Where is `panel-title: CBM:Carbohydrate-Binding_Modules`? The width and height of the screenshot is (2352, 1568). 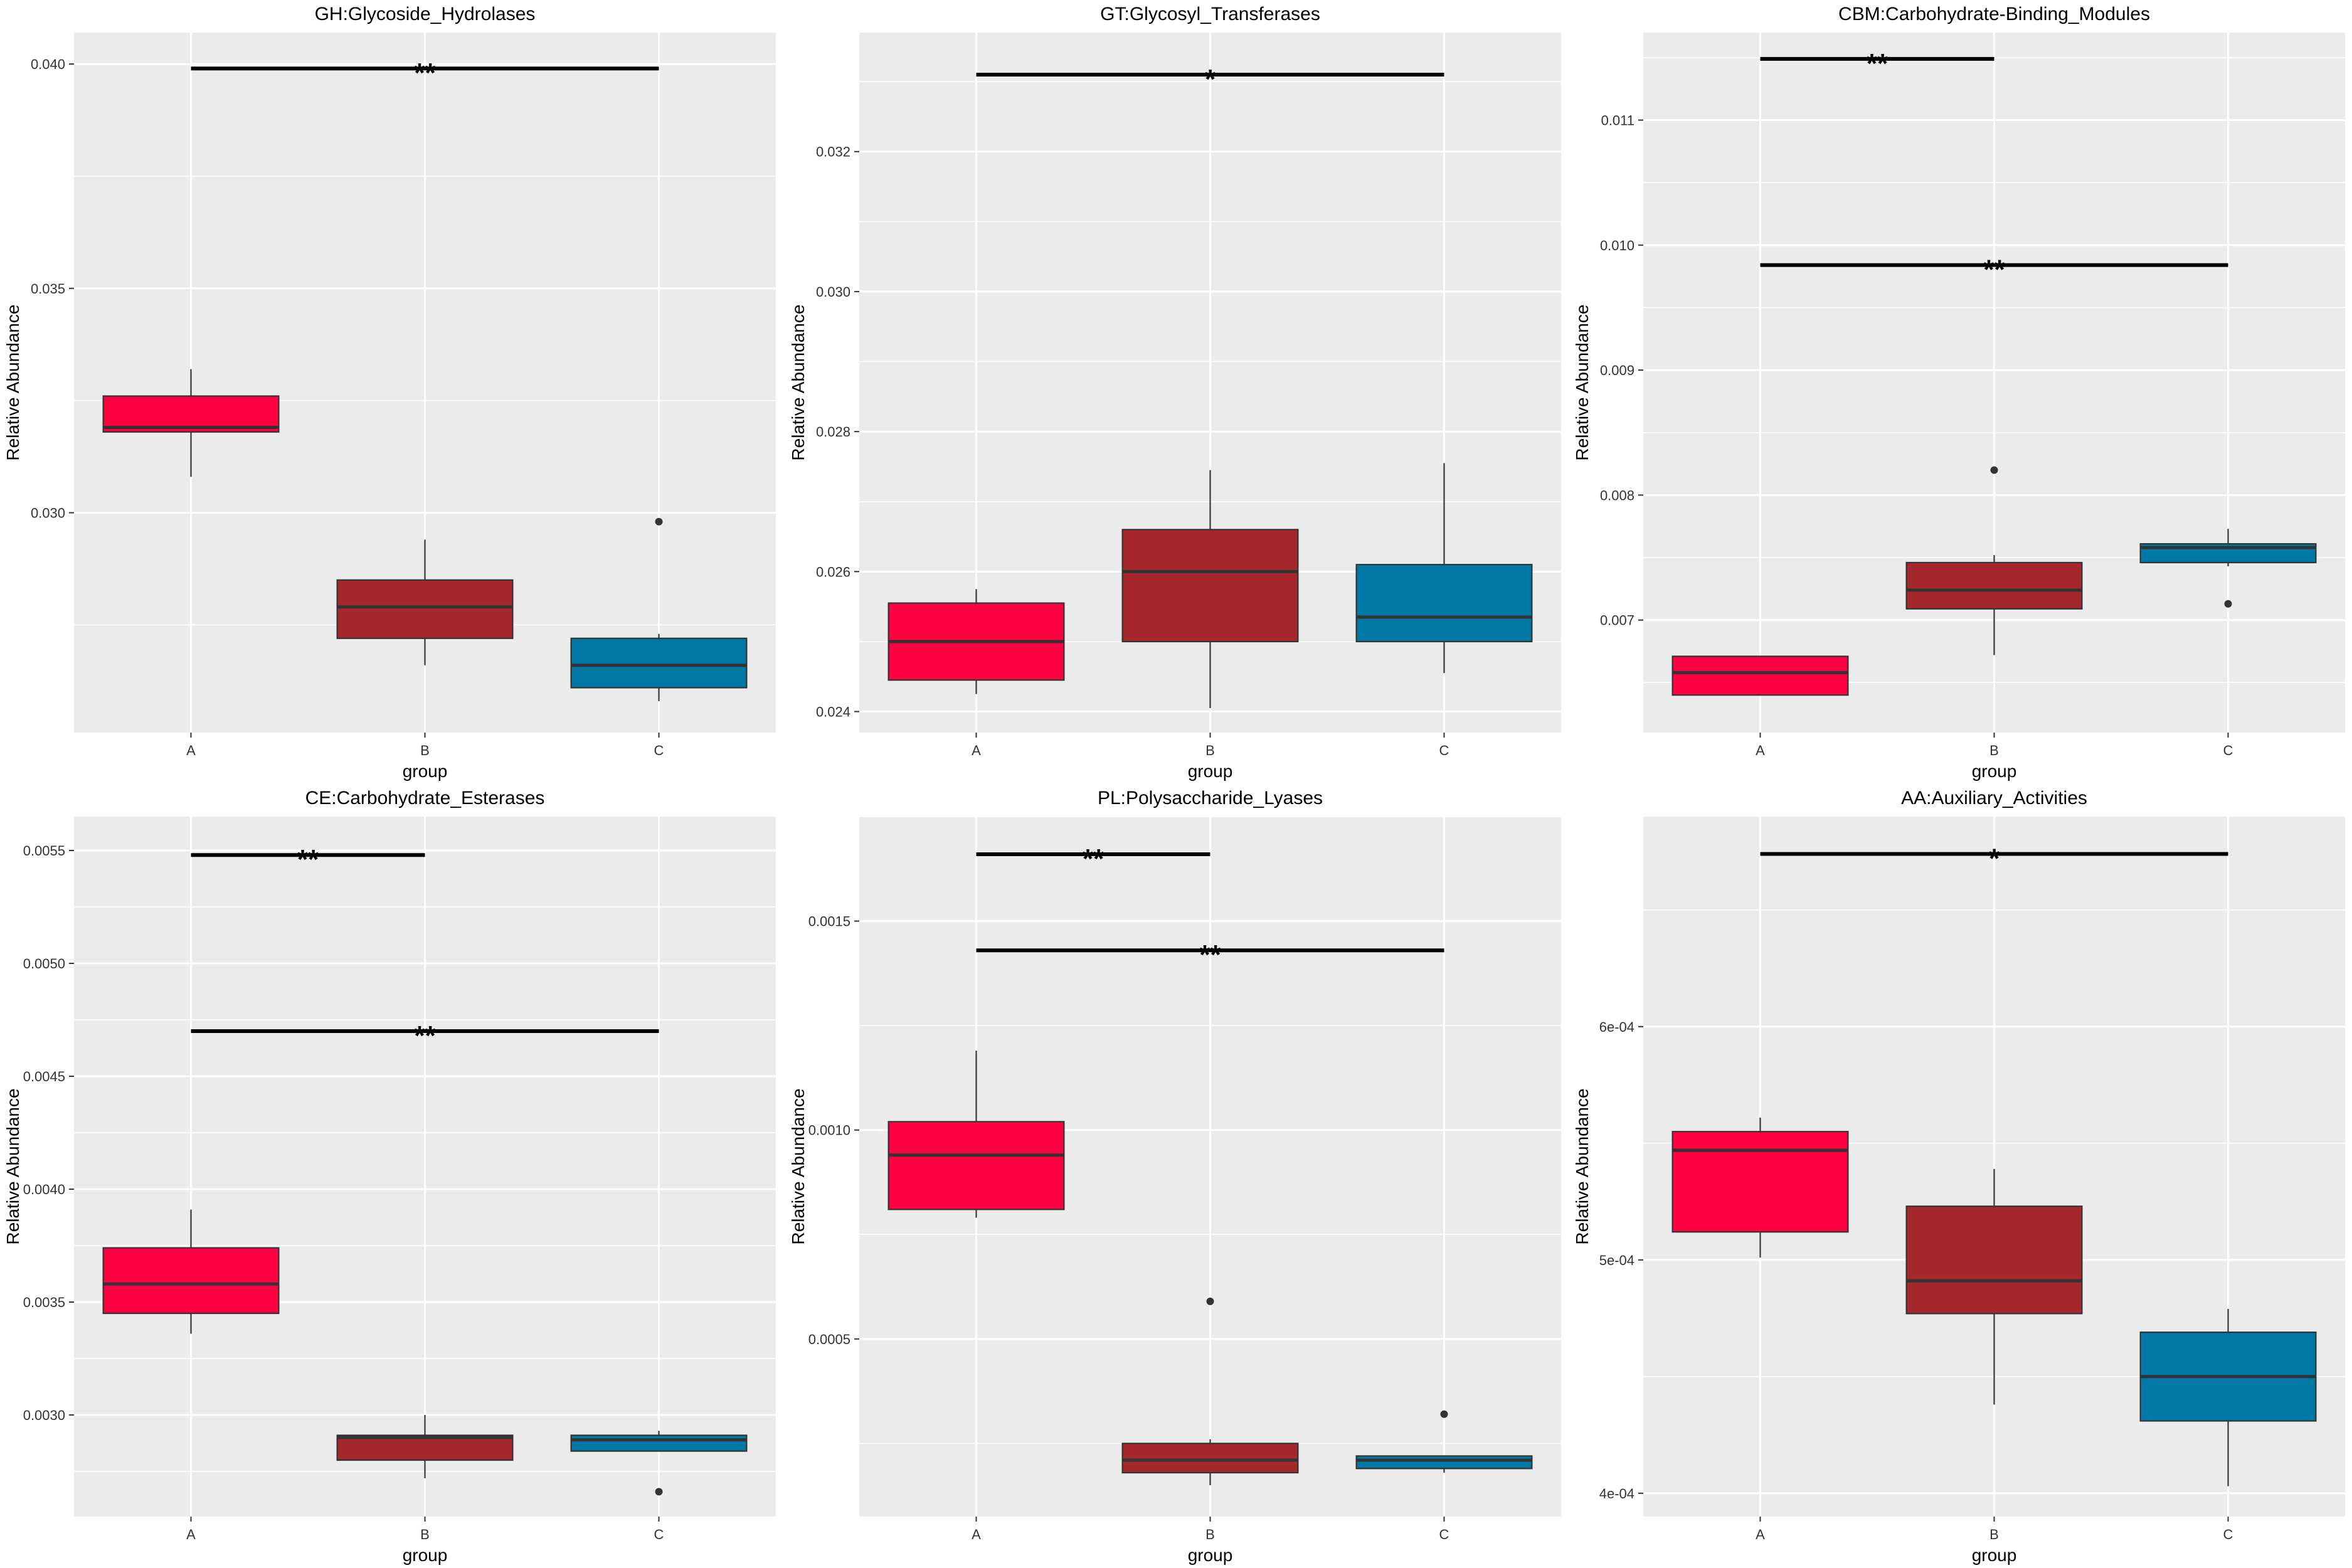 panel-title: CBM:Carbohydrate-Binding_Modules is located at coordinates (1994, 14).